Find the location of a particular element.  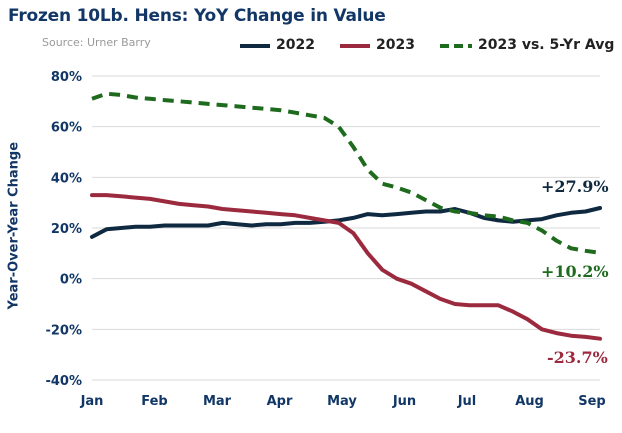

x-tick-label: May is located at coordinates (342, 401).